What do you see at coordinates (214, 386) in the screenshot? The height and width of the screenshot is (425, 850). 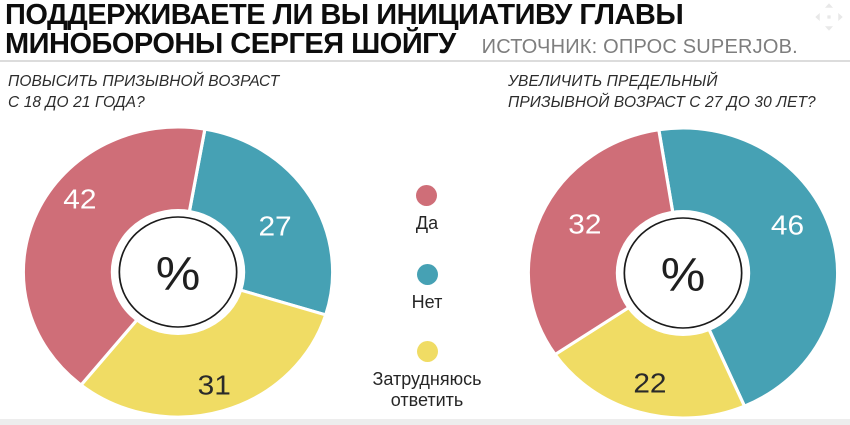 I see `slice-value-label-Затрудняюсь ответить: 31` at bounding box center [214, 386].